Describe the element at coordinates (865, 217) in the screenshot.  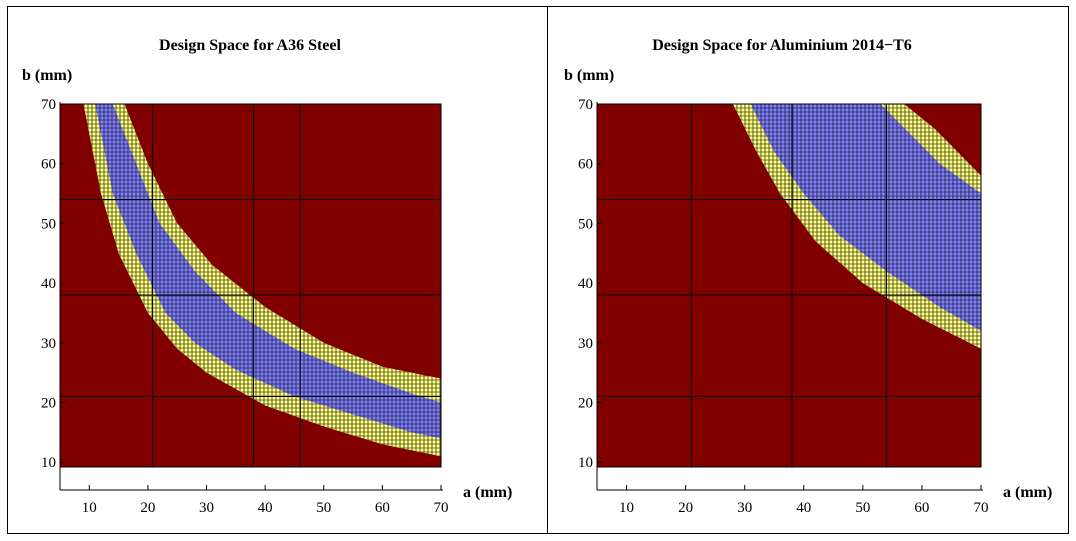
I see `region-feasible` at that location.